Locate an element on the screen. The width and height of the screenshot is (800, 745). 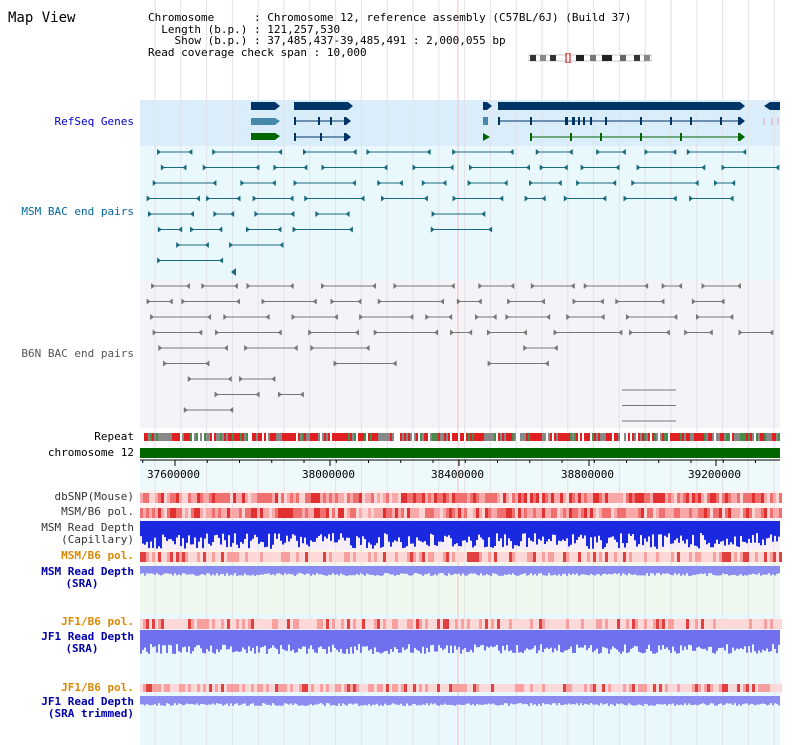
track-label-chromosome: chromosome 12 is located at coordinates (90, 452).